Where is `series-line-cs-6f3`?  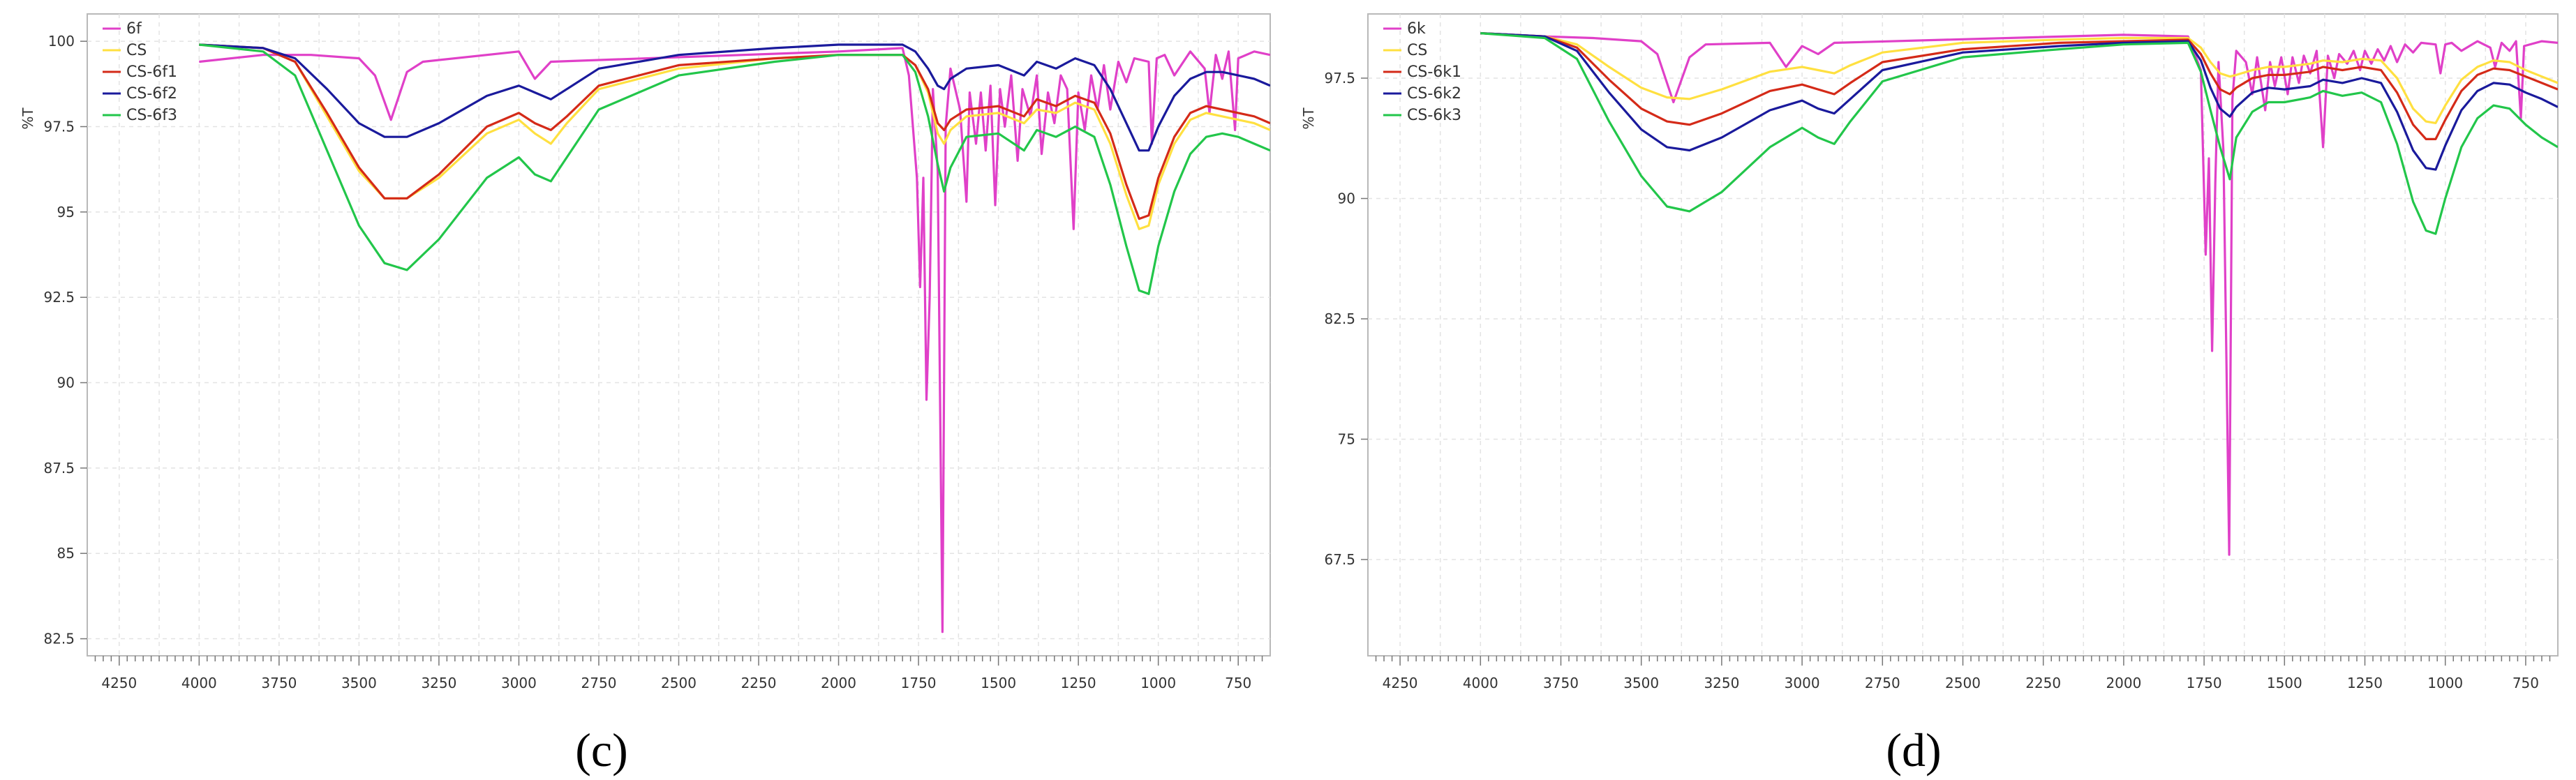
series-line-cs-6f3 is located at coordinates (734, 169).